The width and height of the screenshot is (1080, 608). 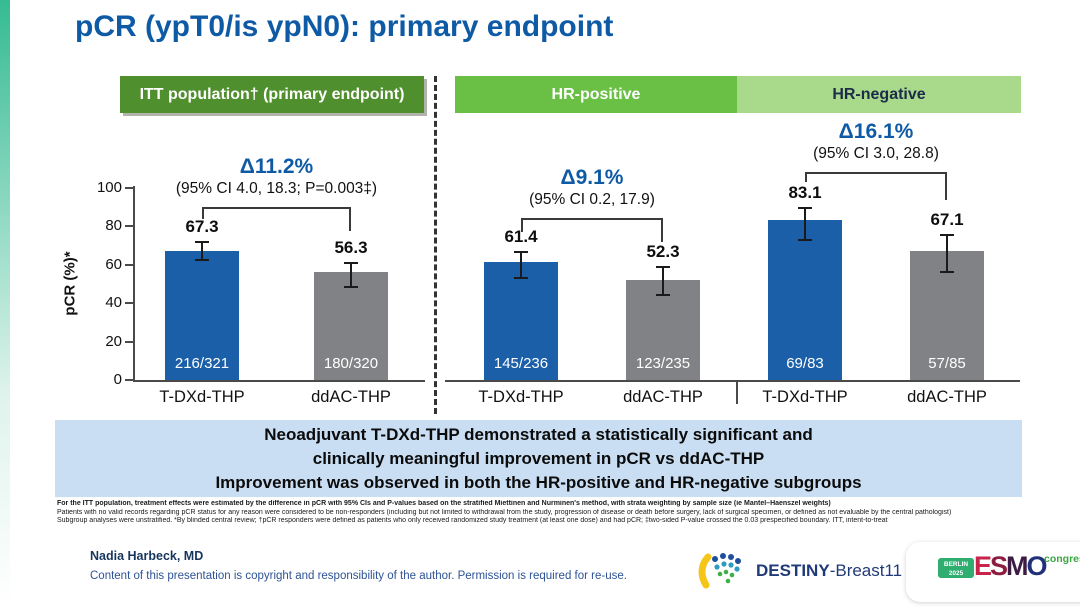 What do you see at coordinates (999, 566) in the screenshot?
I see `esmo-letter: S` at bounding box center [999, 566].